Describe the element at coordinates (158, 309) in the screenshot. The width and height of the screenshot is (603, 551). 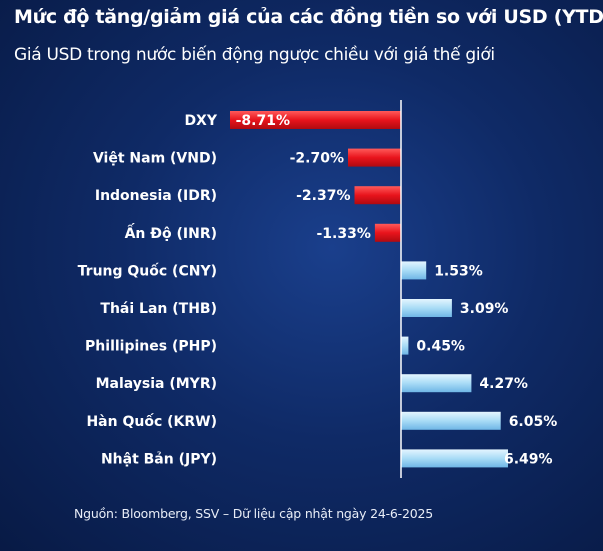
I see `category-label-5: Thái Lan (THB)` at that location.